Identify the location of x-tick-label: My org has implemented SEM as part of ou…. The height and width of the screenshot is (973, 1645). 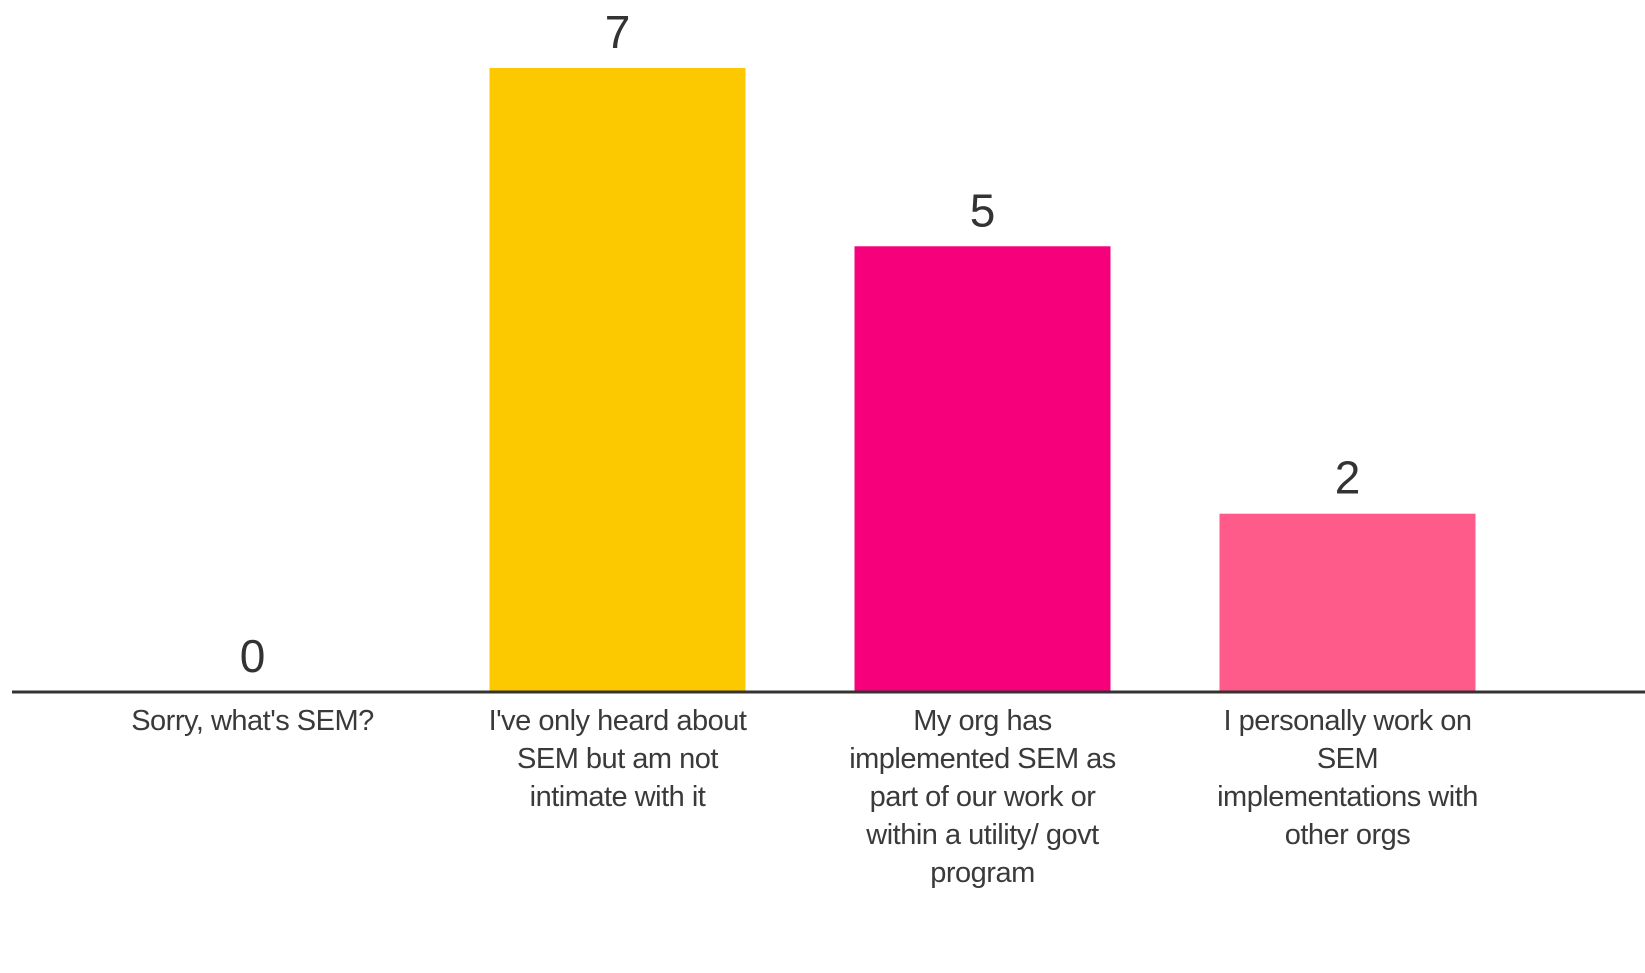
(982, 797).